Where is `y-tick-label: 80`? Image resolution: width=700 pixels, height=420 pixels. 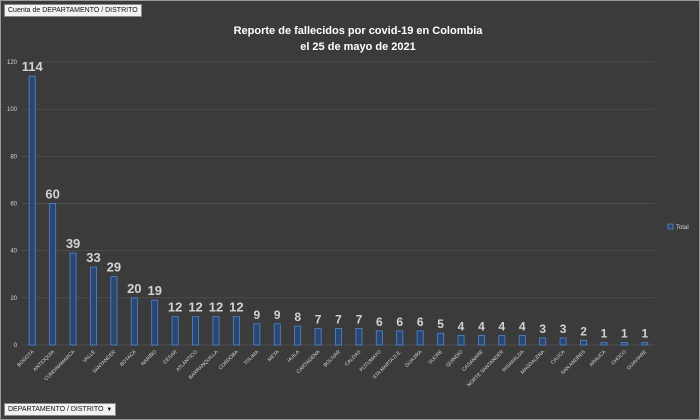
y-tick-label: 80 is located at coordinates (13, 157).